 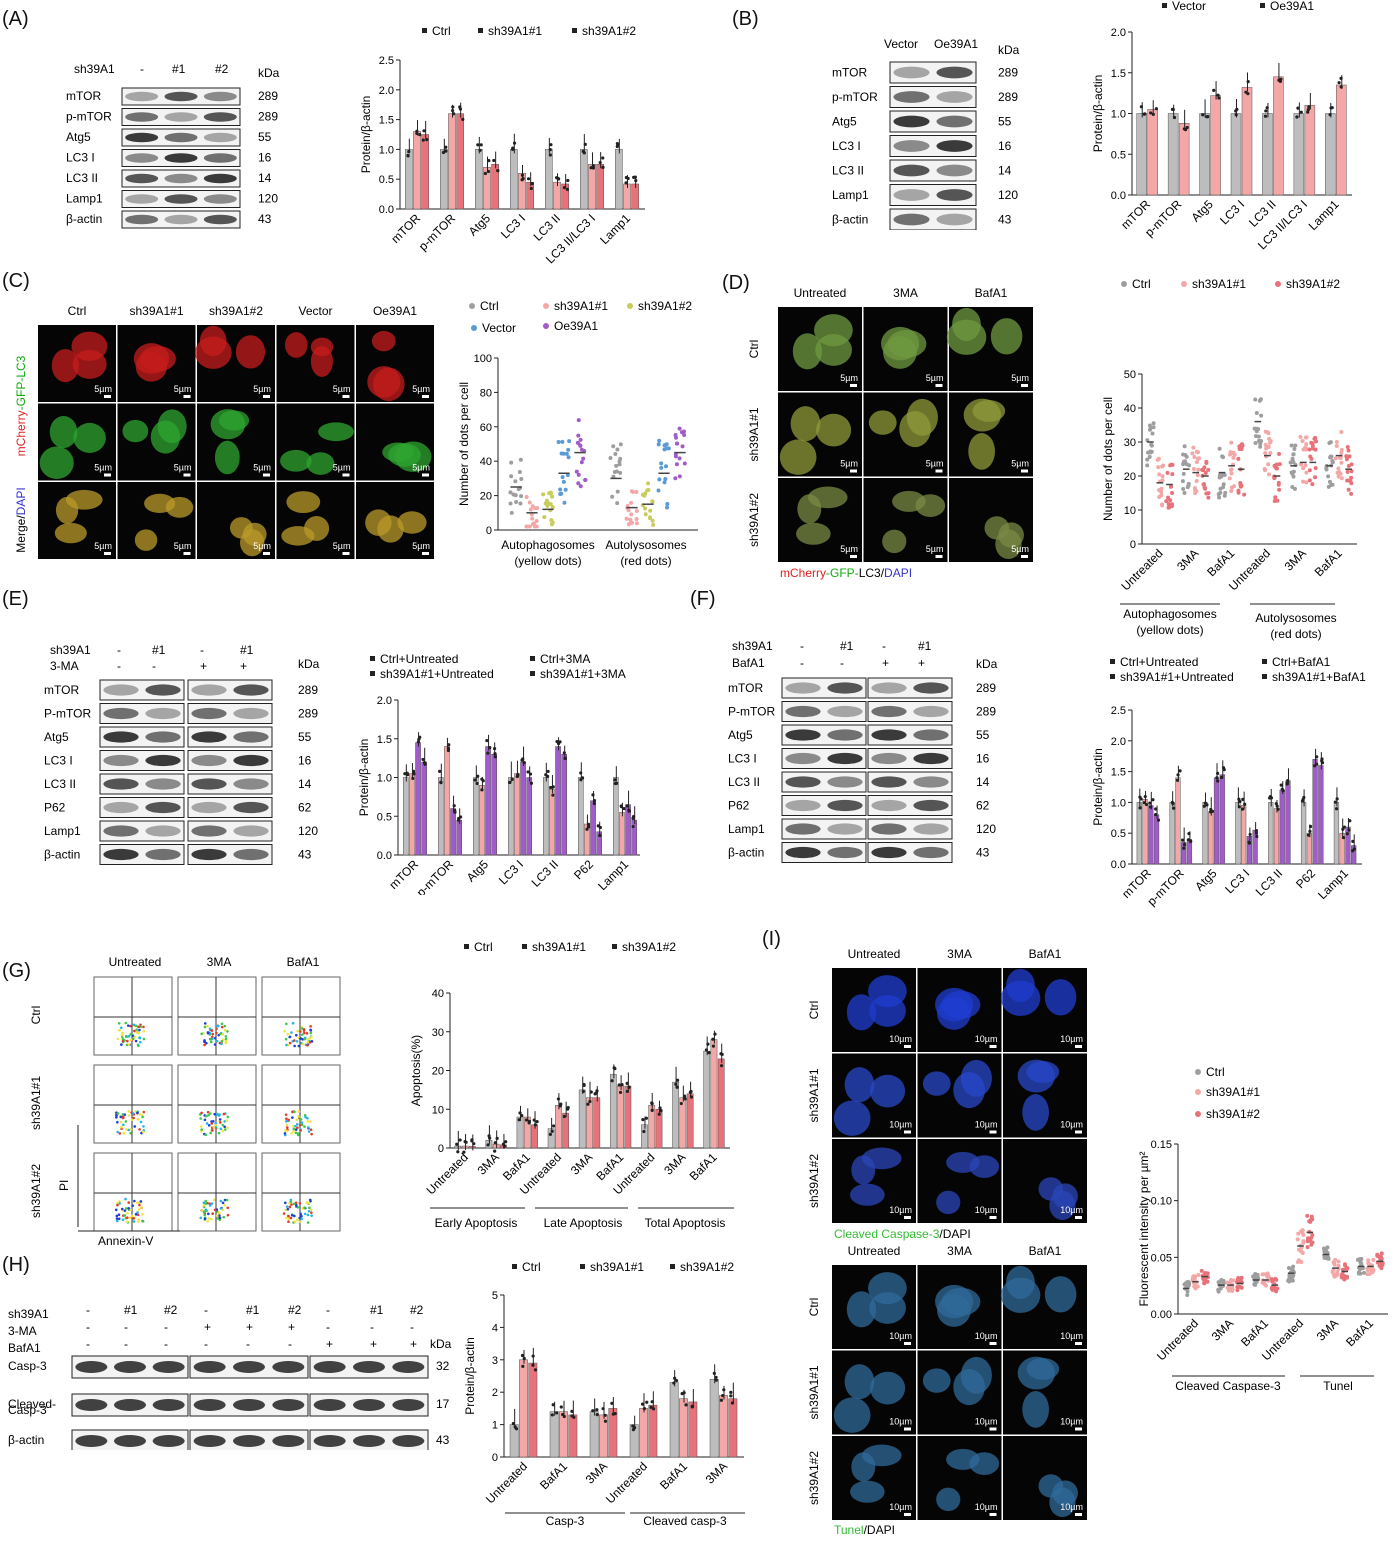 I want to click on panel-label-a: (A), so click(x=15, y=19).